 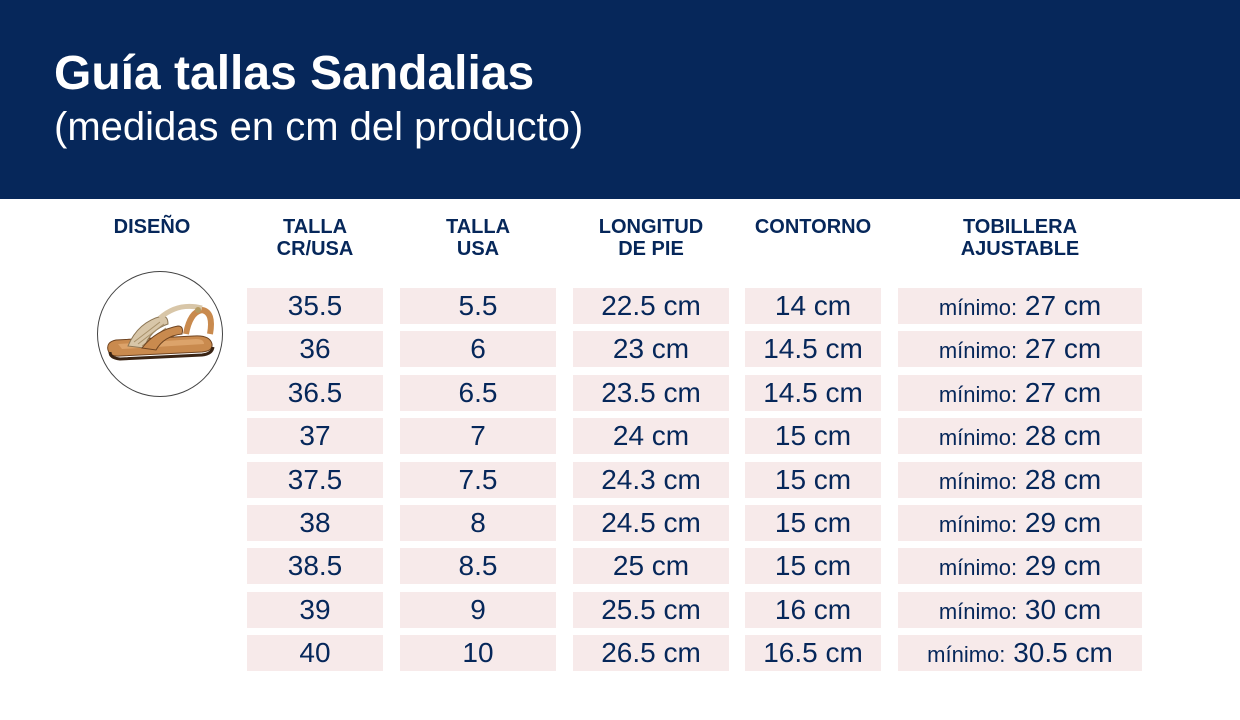 What do you see at coordinates (1020, 610) in the screenshot?
I see `cell-tobillera: mínimo: 30 cm` at bounding box center [1020, 610].